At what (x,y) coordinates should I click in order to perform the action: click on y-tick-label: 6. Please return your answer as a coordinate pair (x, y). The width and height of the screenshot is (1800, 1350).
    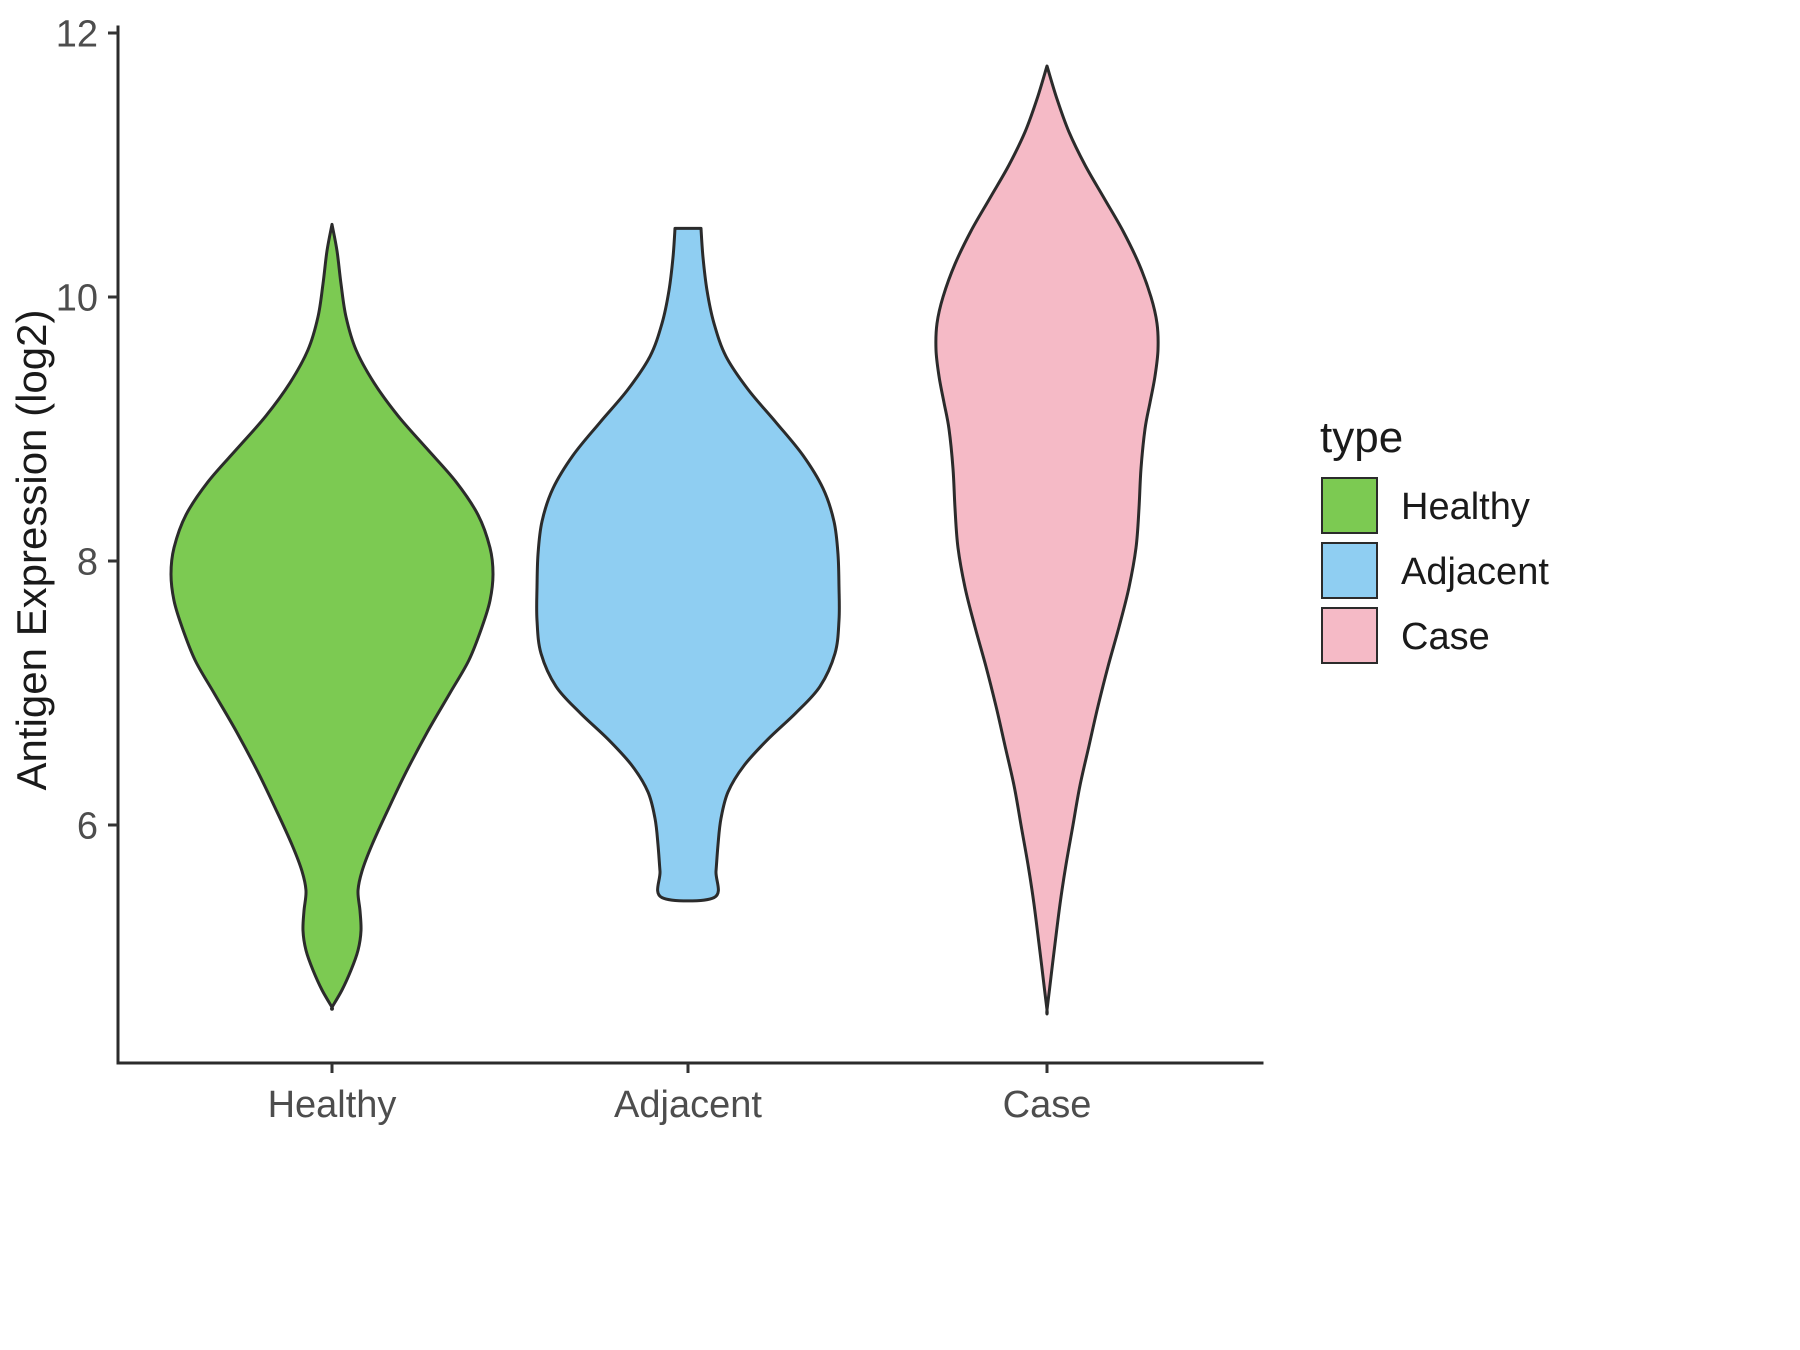
    Looking at the image, I should click on (87, 826).